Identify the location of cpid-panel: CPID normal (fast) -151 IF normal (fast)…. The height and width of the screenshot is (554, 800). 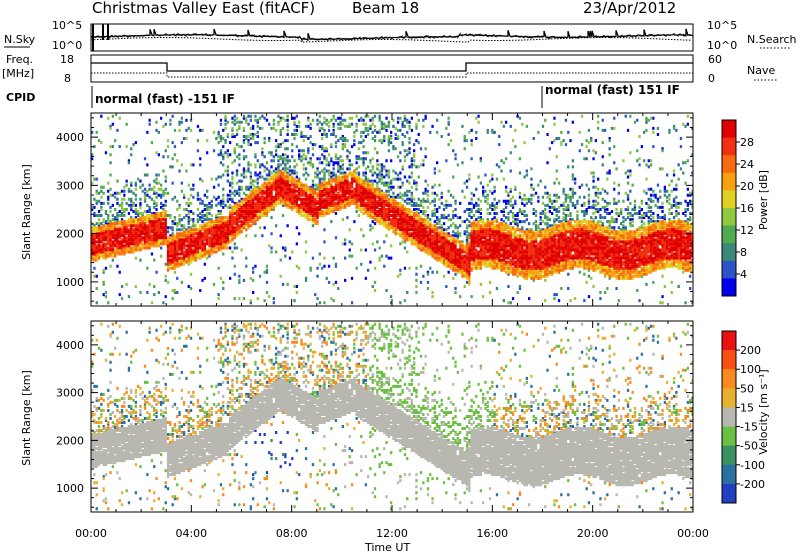
(343, 95).